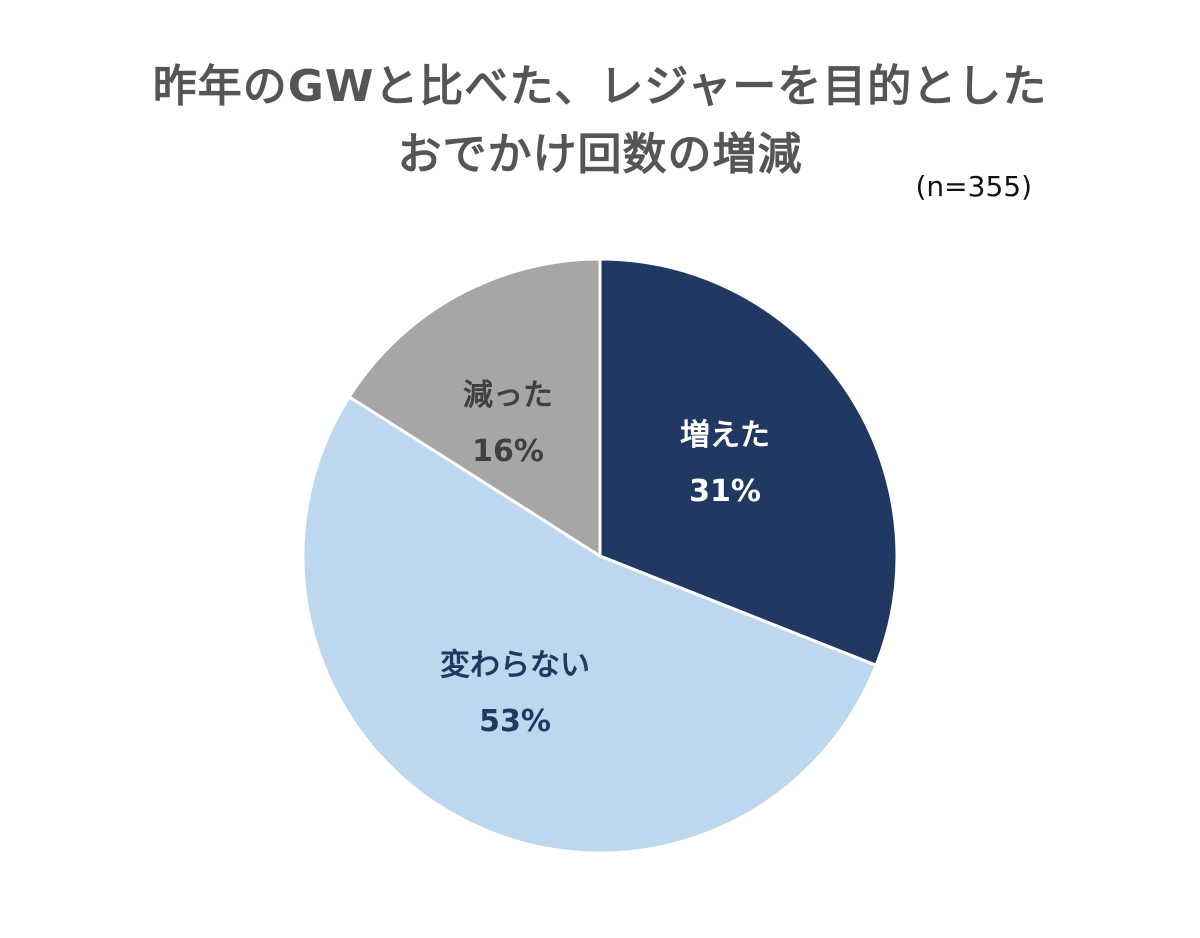 This screenshot has width=1200, height=938. Describe the element at coordinates (725, 491) in the screenshot. I see `slice-percent-label: 31%` at that location.